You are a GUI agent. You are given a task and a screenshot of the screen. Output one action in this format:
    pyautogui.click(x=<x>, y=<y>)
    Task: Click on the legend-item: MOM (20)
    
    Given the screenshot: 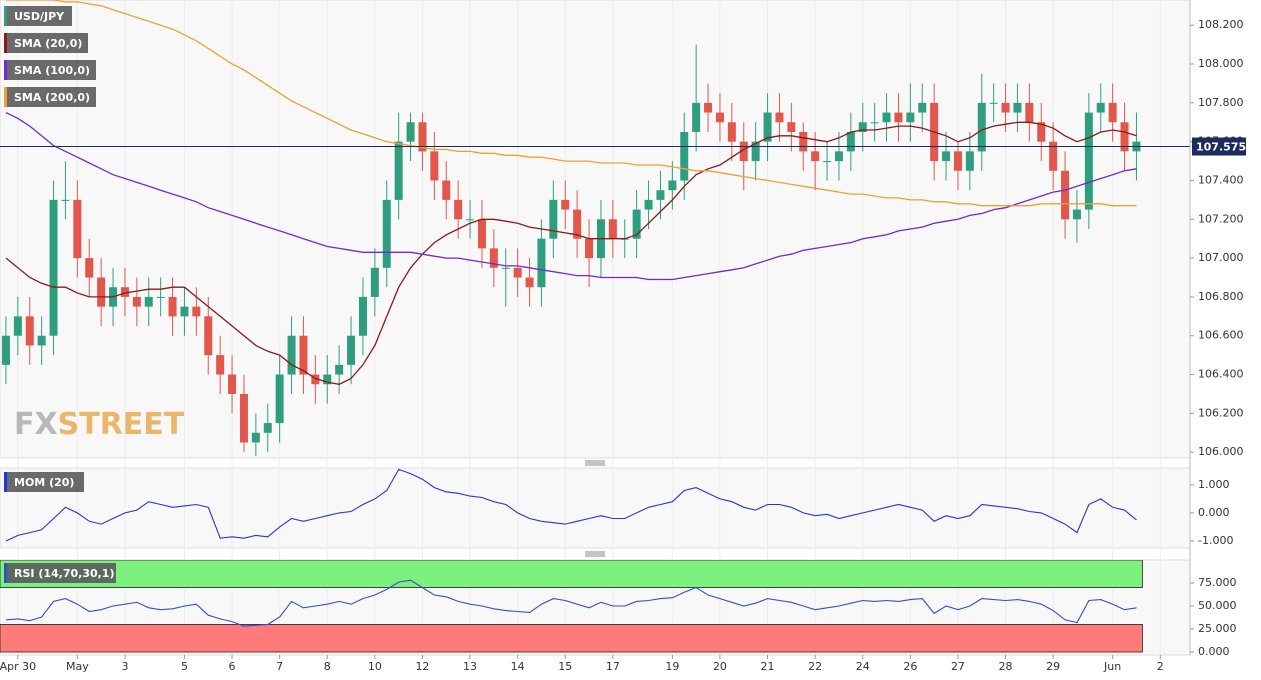 What is the action you would take?
    pyautogui.click(x=44, y=482)
    